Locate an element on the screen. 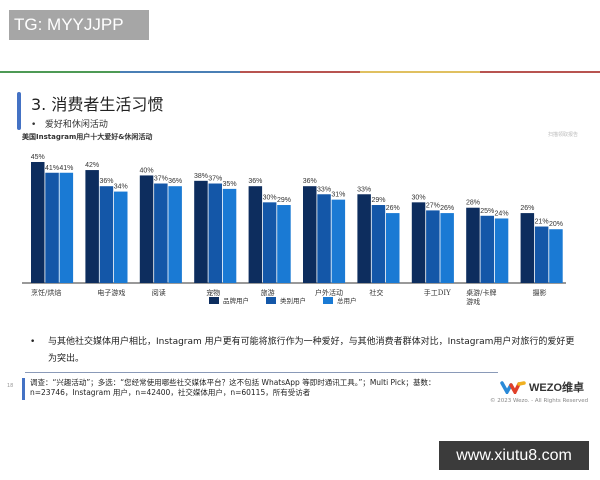  data-label: 42% is located at coordinates (92, 165).